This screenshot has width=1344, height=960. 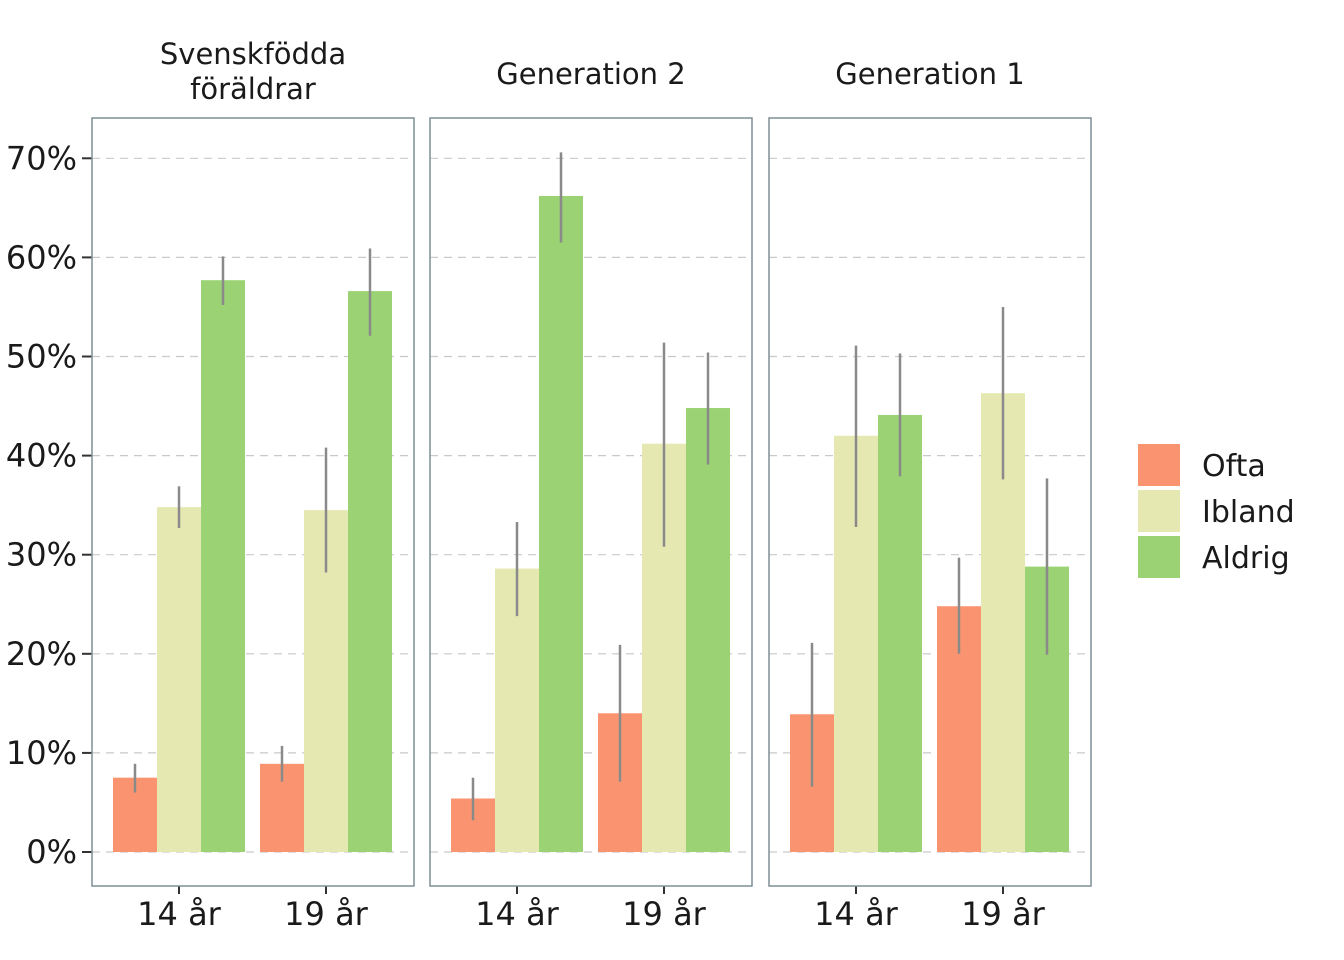 I want to click on legend: Ofta Ibland Aldrig, so click(x=1216, y=511).